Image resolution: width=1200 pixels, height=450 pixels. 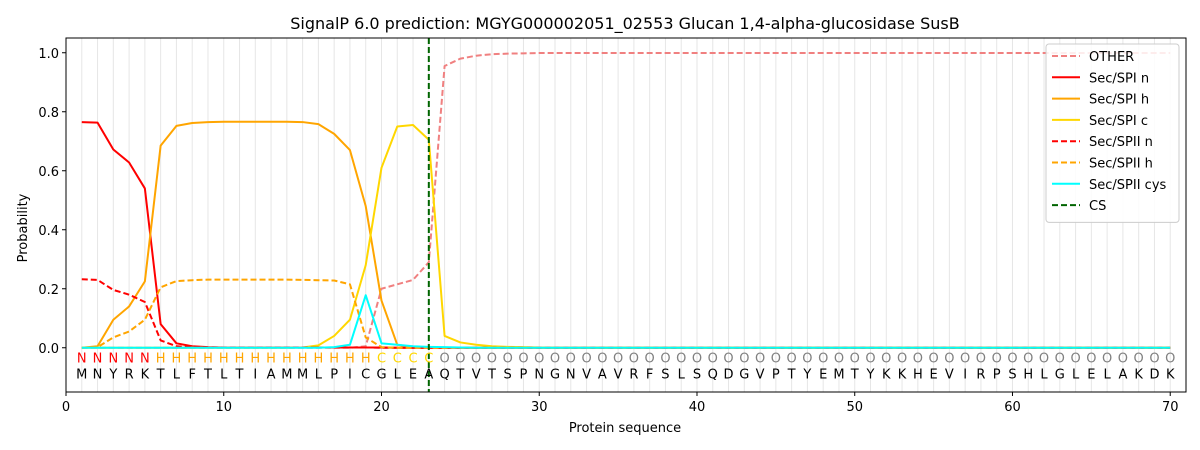 What do you see at coordinates (112, 375) in the screenshot?
I see `residue-label: Y` at bounding box center [112, 375].